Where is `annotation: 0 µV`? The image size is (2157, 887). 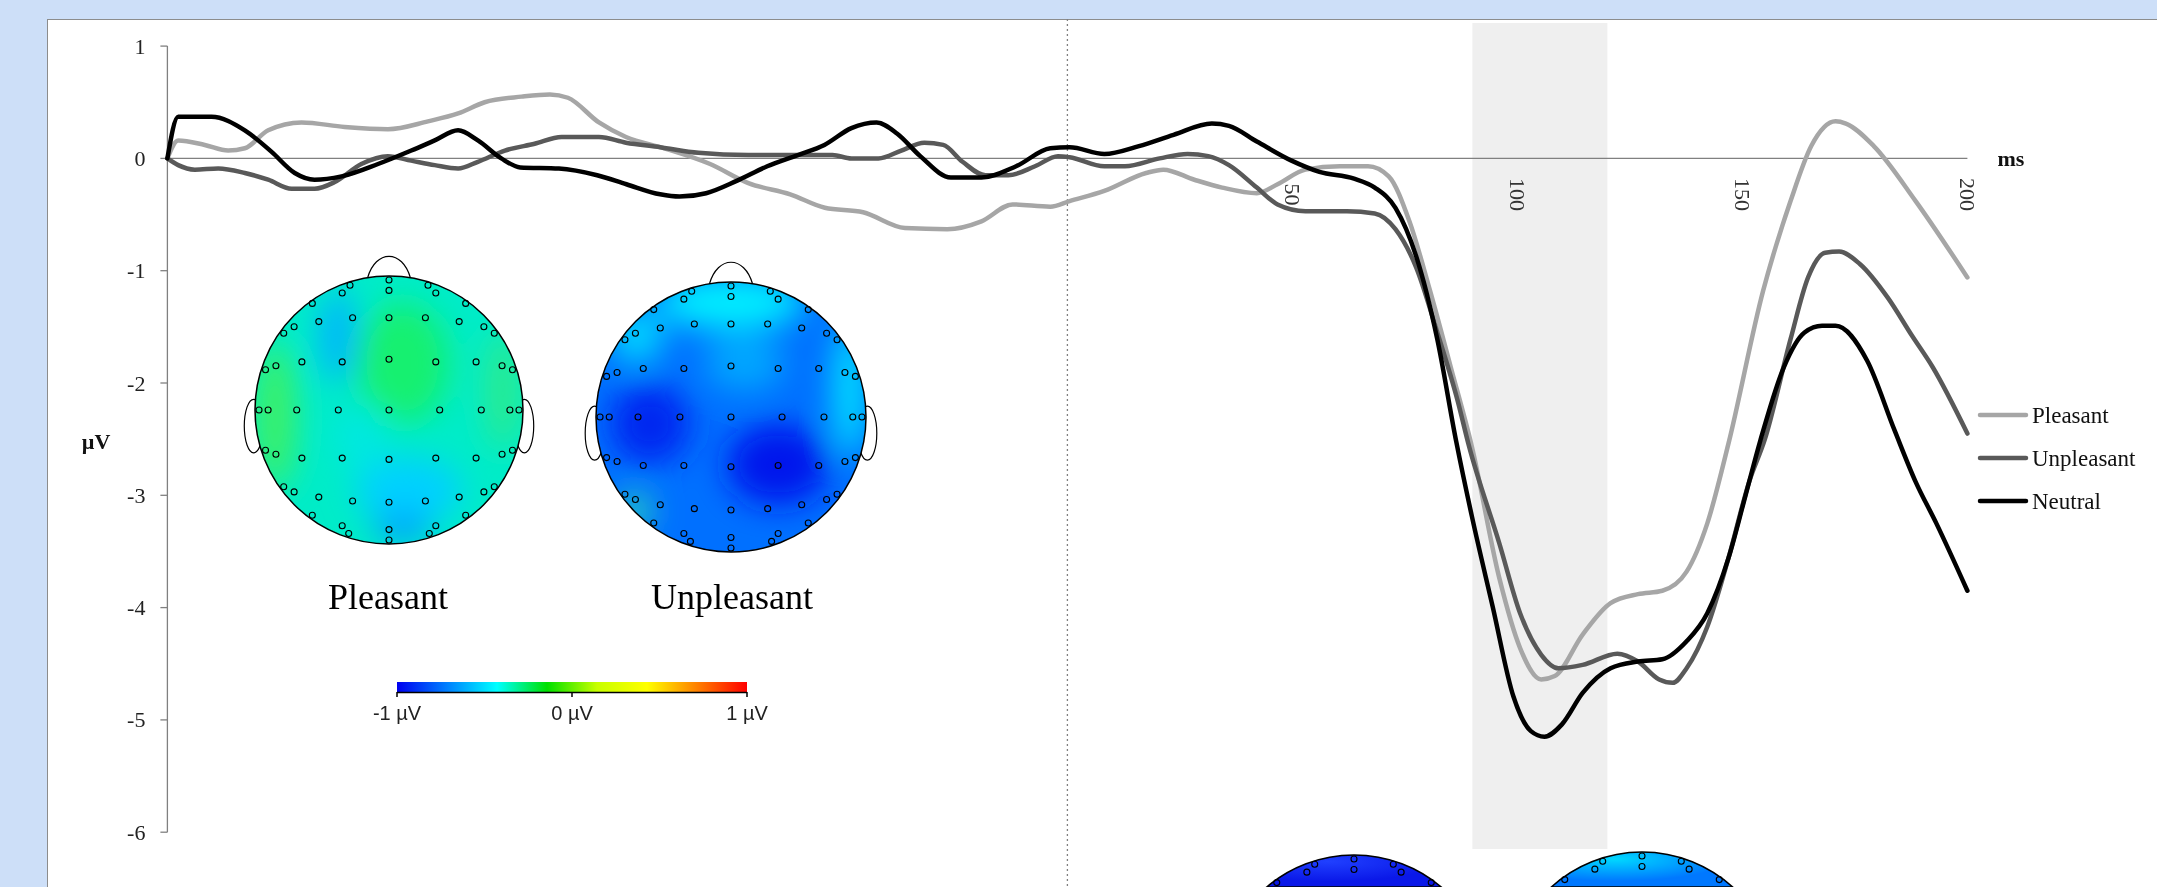
annotation: 0 µV is located at coordinates (572, 713).